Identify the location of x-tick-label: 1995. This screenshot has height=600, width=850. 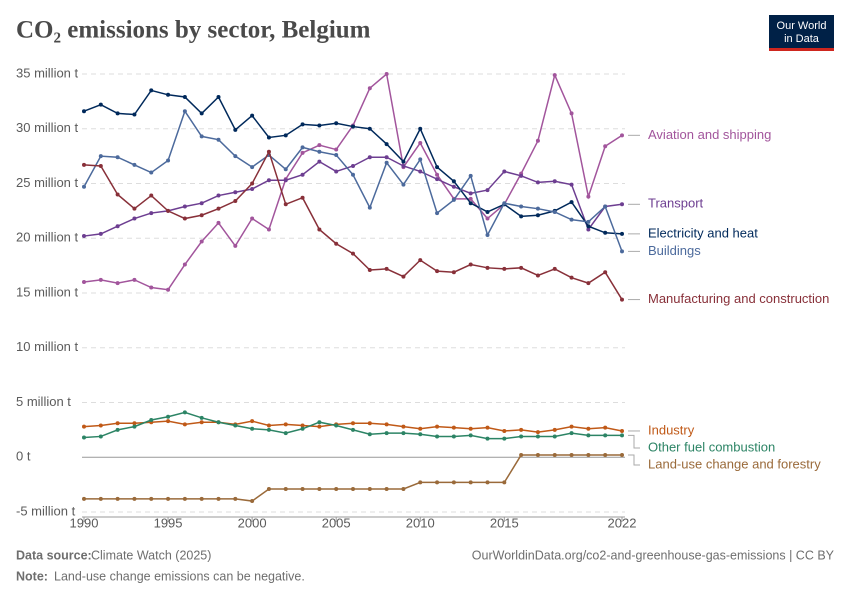
(168, 522).